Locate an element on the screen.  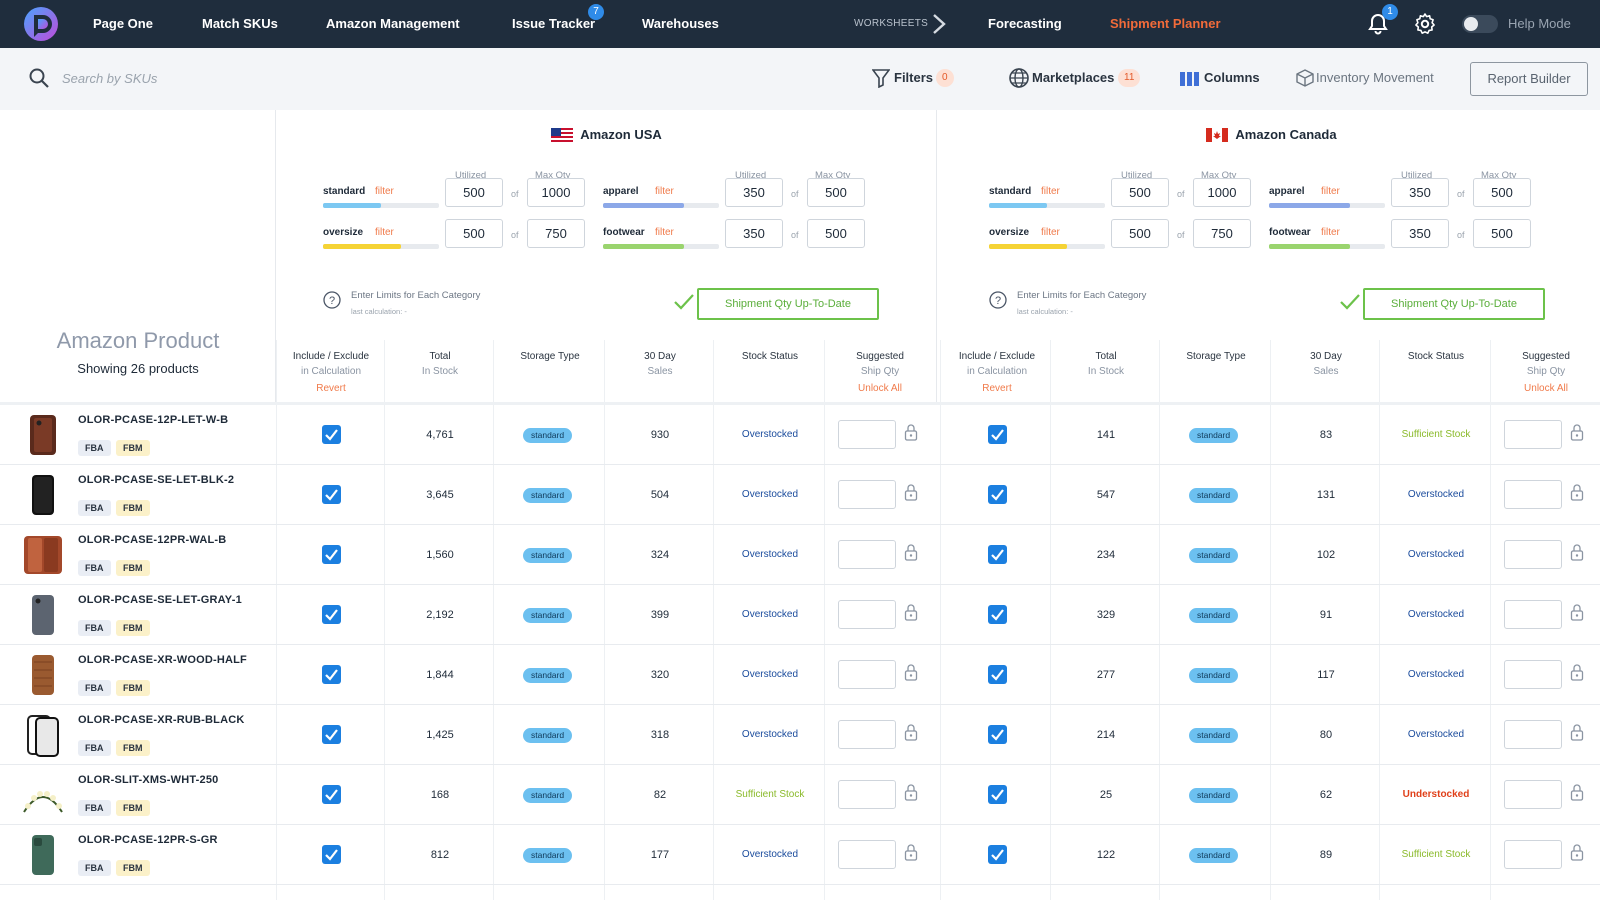
product-sku: OLOR-PCASE-12PR-S-GR is located at coordinates (148, 840).